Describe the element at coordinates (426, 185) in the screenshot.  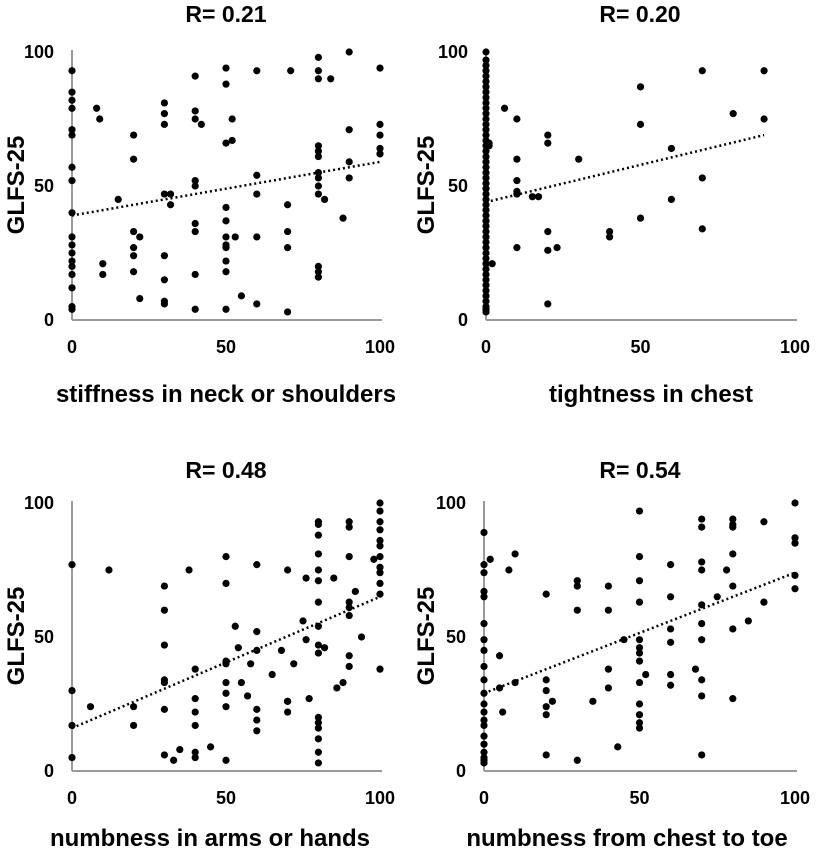
I see `y-axis-label: GLFS-25` at that location.